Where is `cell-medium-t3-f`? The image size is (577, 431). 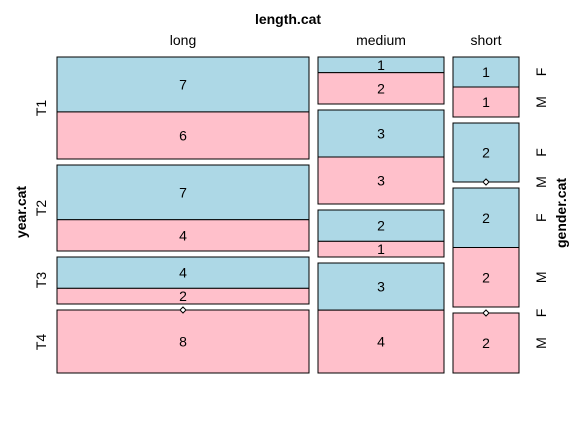 cell-medium-t3-f is located at coordinates (381, 225).